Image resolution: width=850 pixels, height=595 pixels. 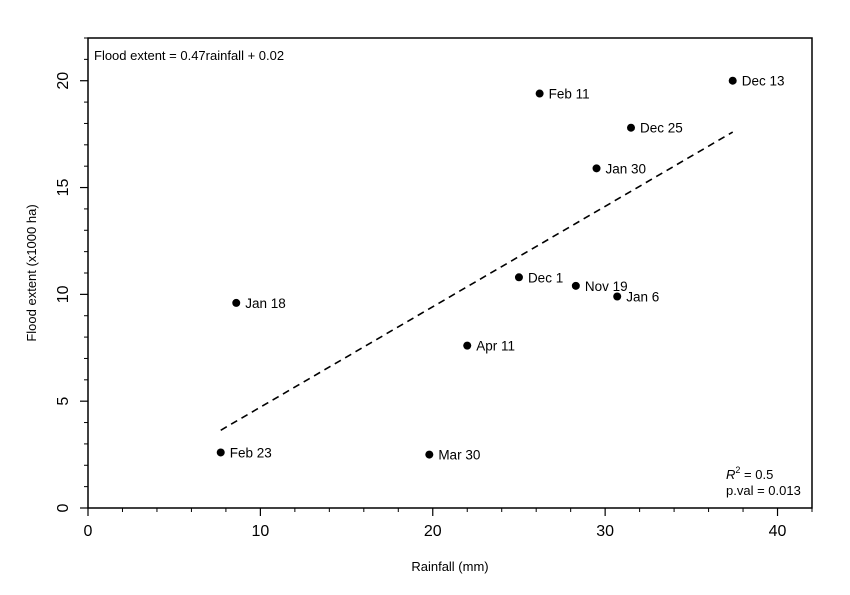 What do you see at coordinates (189, 55) in the screenshot?
I see `equation-annotation: Flood extent = 0.47rainfall + 0.02` at bounding box center [189, 55].